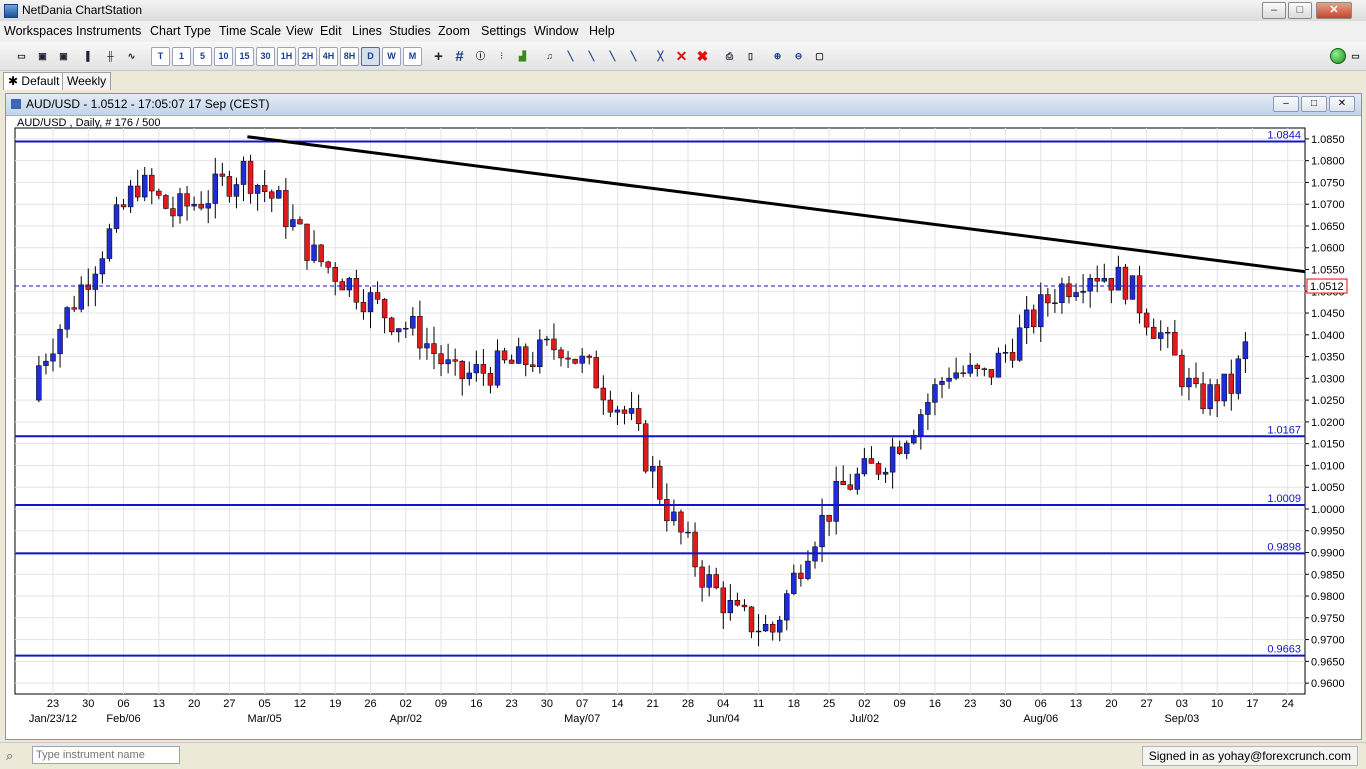 This screenshot has width=1366, height=769. I want to click on x-tick-label: 04, so click(723, 704).